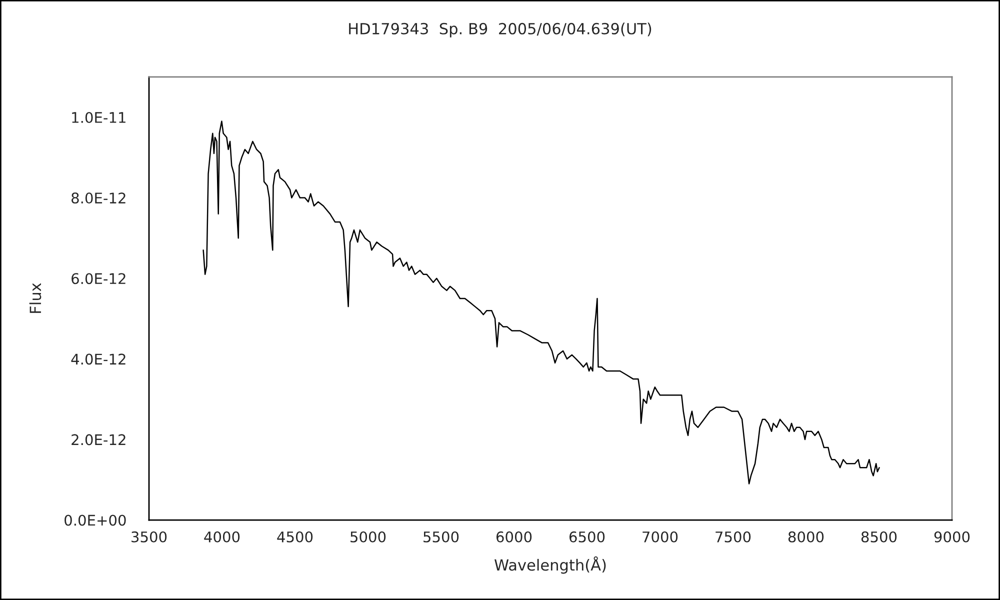 The height and width of the screenshot is (600, 1000). I want to click on x-tick-label: 6500, so click(587, 536).